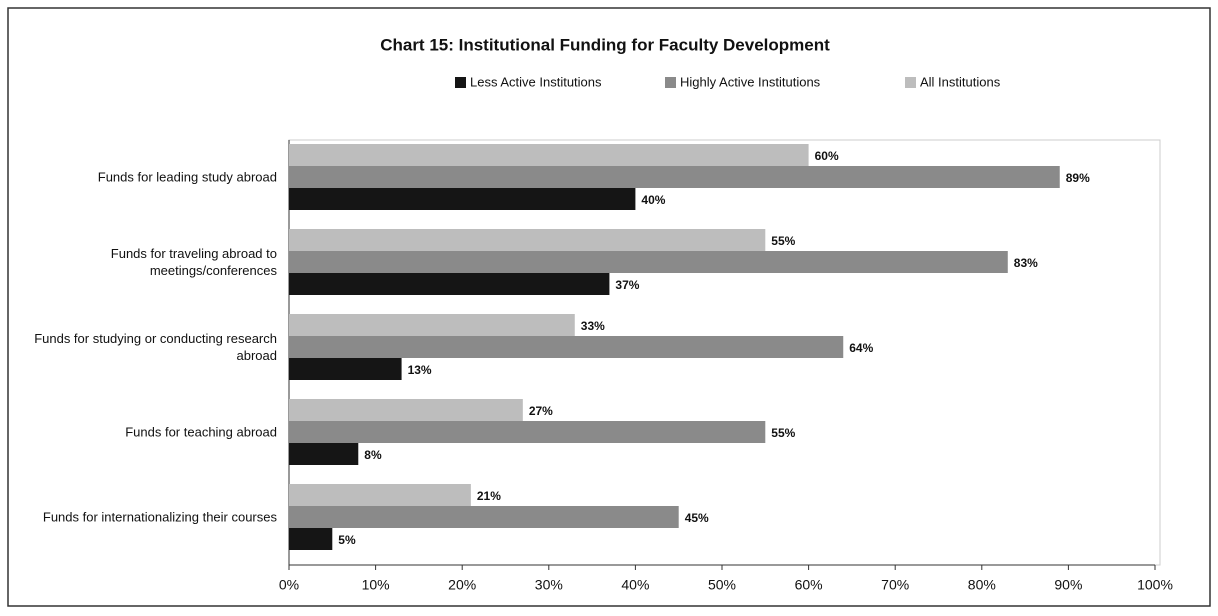 This screenshot has height=616, width=1218. What do you see at coordinates (347, 540) in the screenshot?
I see `value-label: 5%` at bounding box center [347, 540].